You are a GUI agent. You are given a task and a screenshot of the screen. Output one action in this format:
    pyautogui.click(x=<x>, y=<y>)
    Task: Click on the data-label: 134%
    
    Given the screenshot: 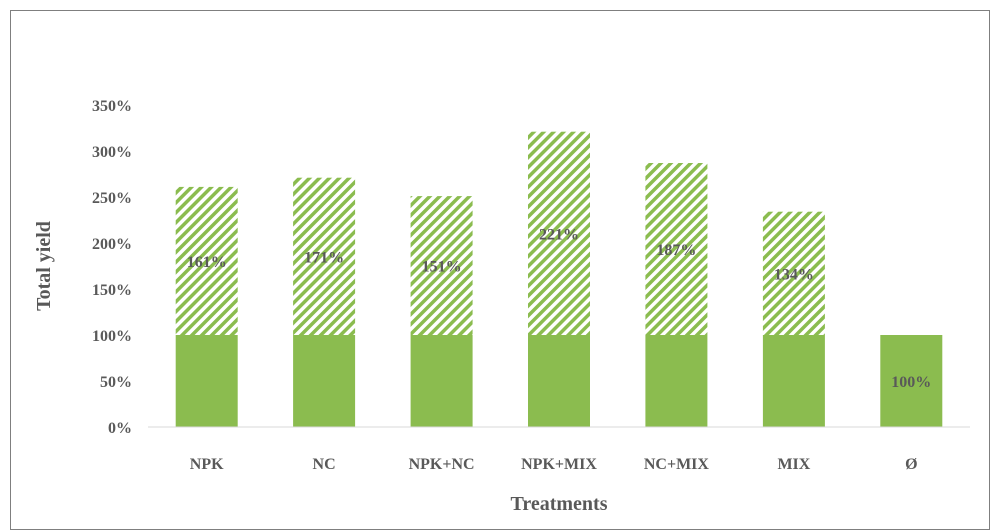 What is the action you would take?
    pyautogui.click(x=794, y=274)
    